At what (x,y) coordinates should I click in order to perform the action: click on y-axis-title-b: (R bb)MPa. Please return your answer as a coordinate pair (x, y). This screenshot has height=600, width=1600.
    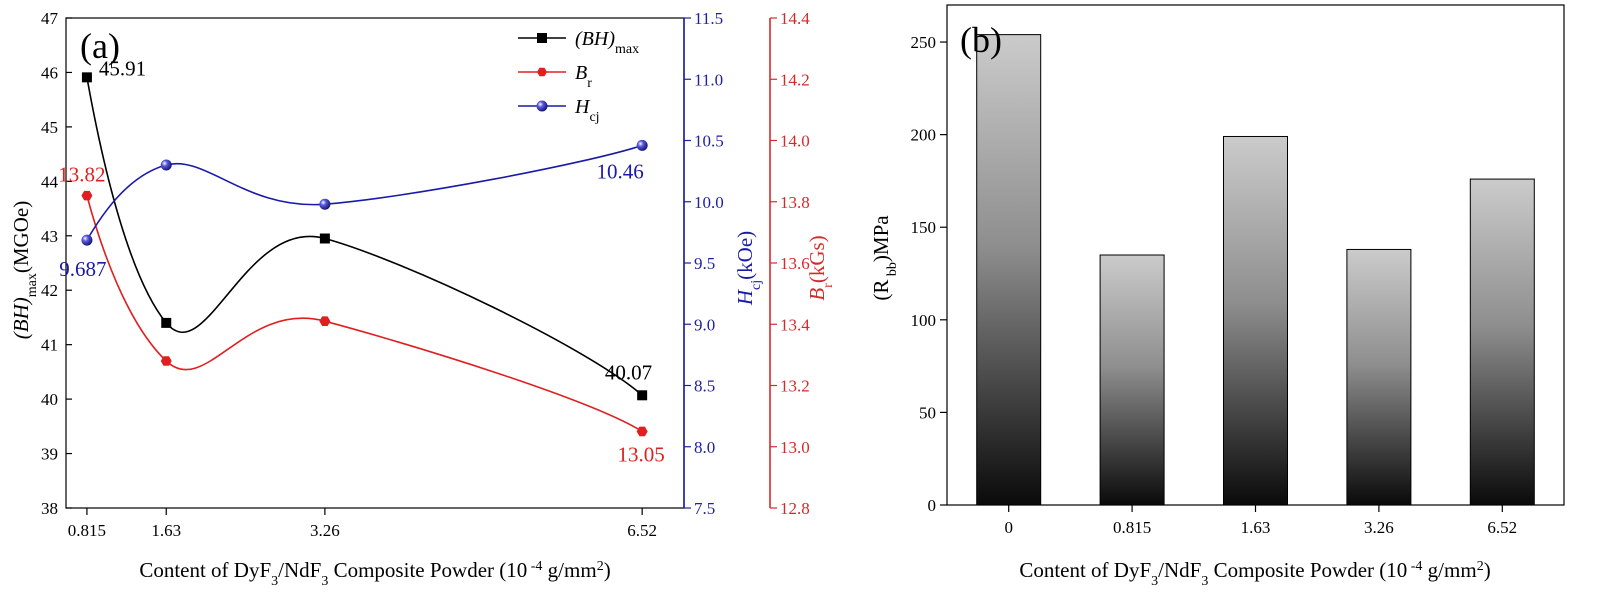
    Looking at the image, I should click on (884, 258).